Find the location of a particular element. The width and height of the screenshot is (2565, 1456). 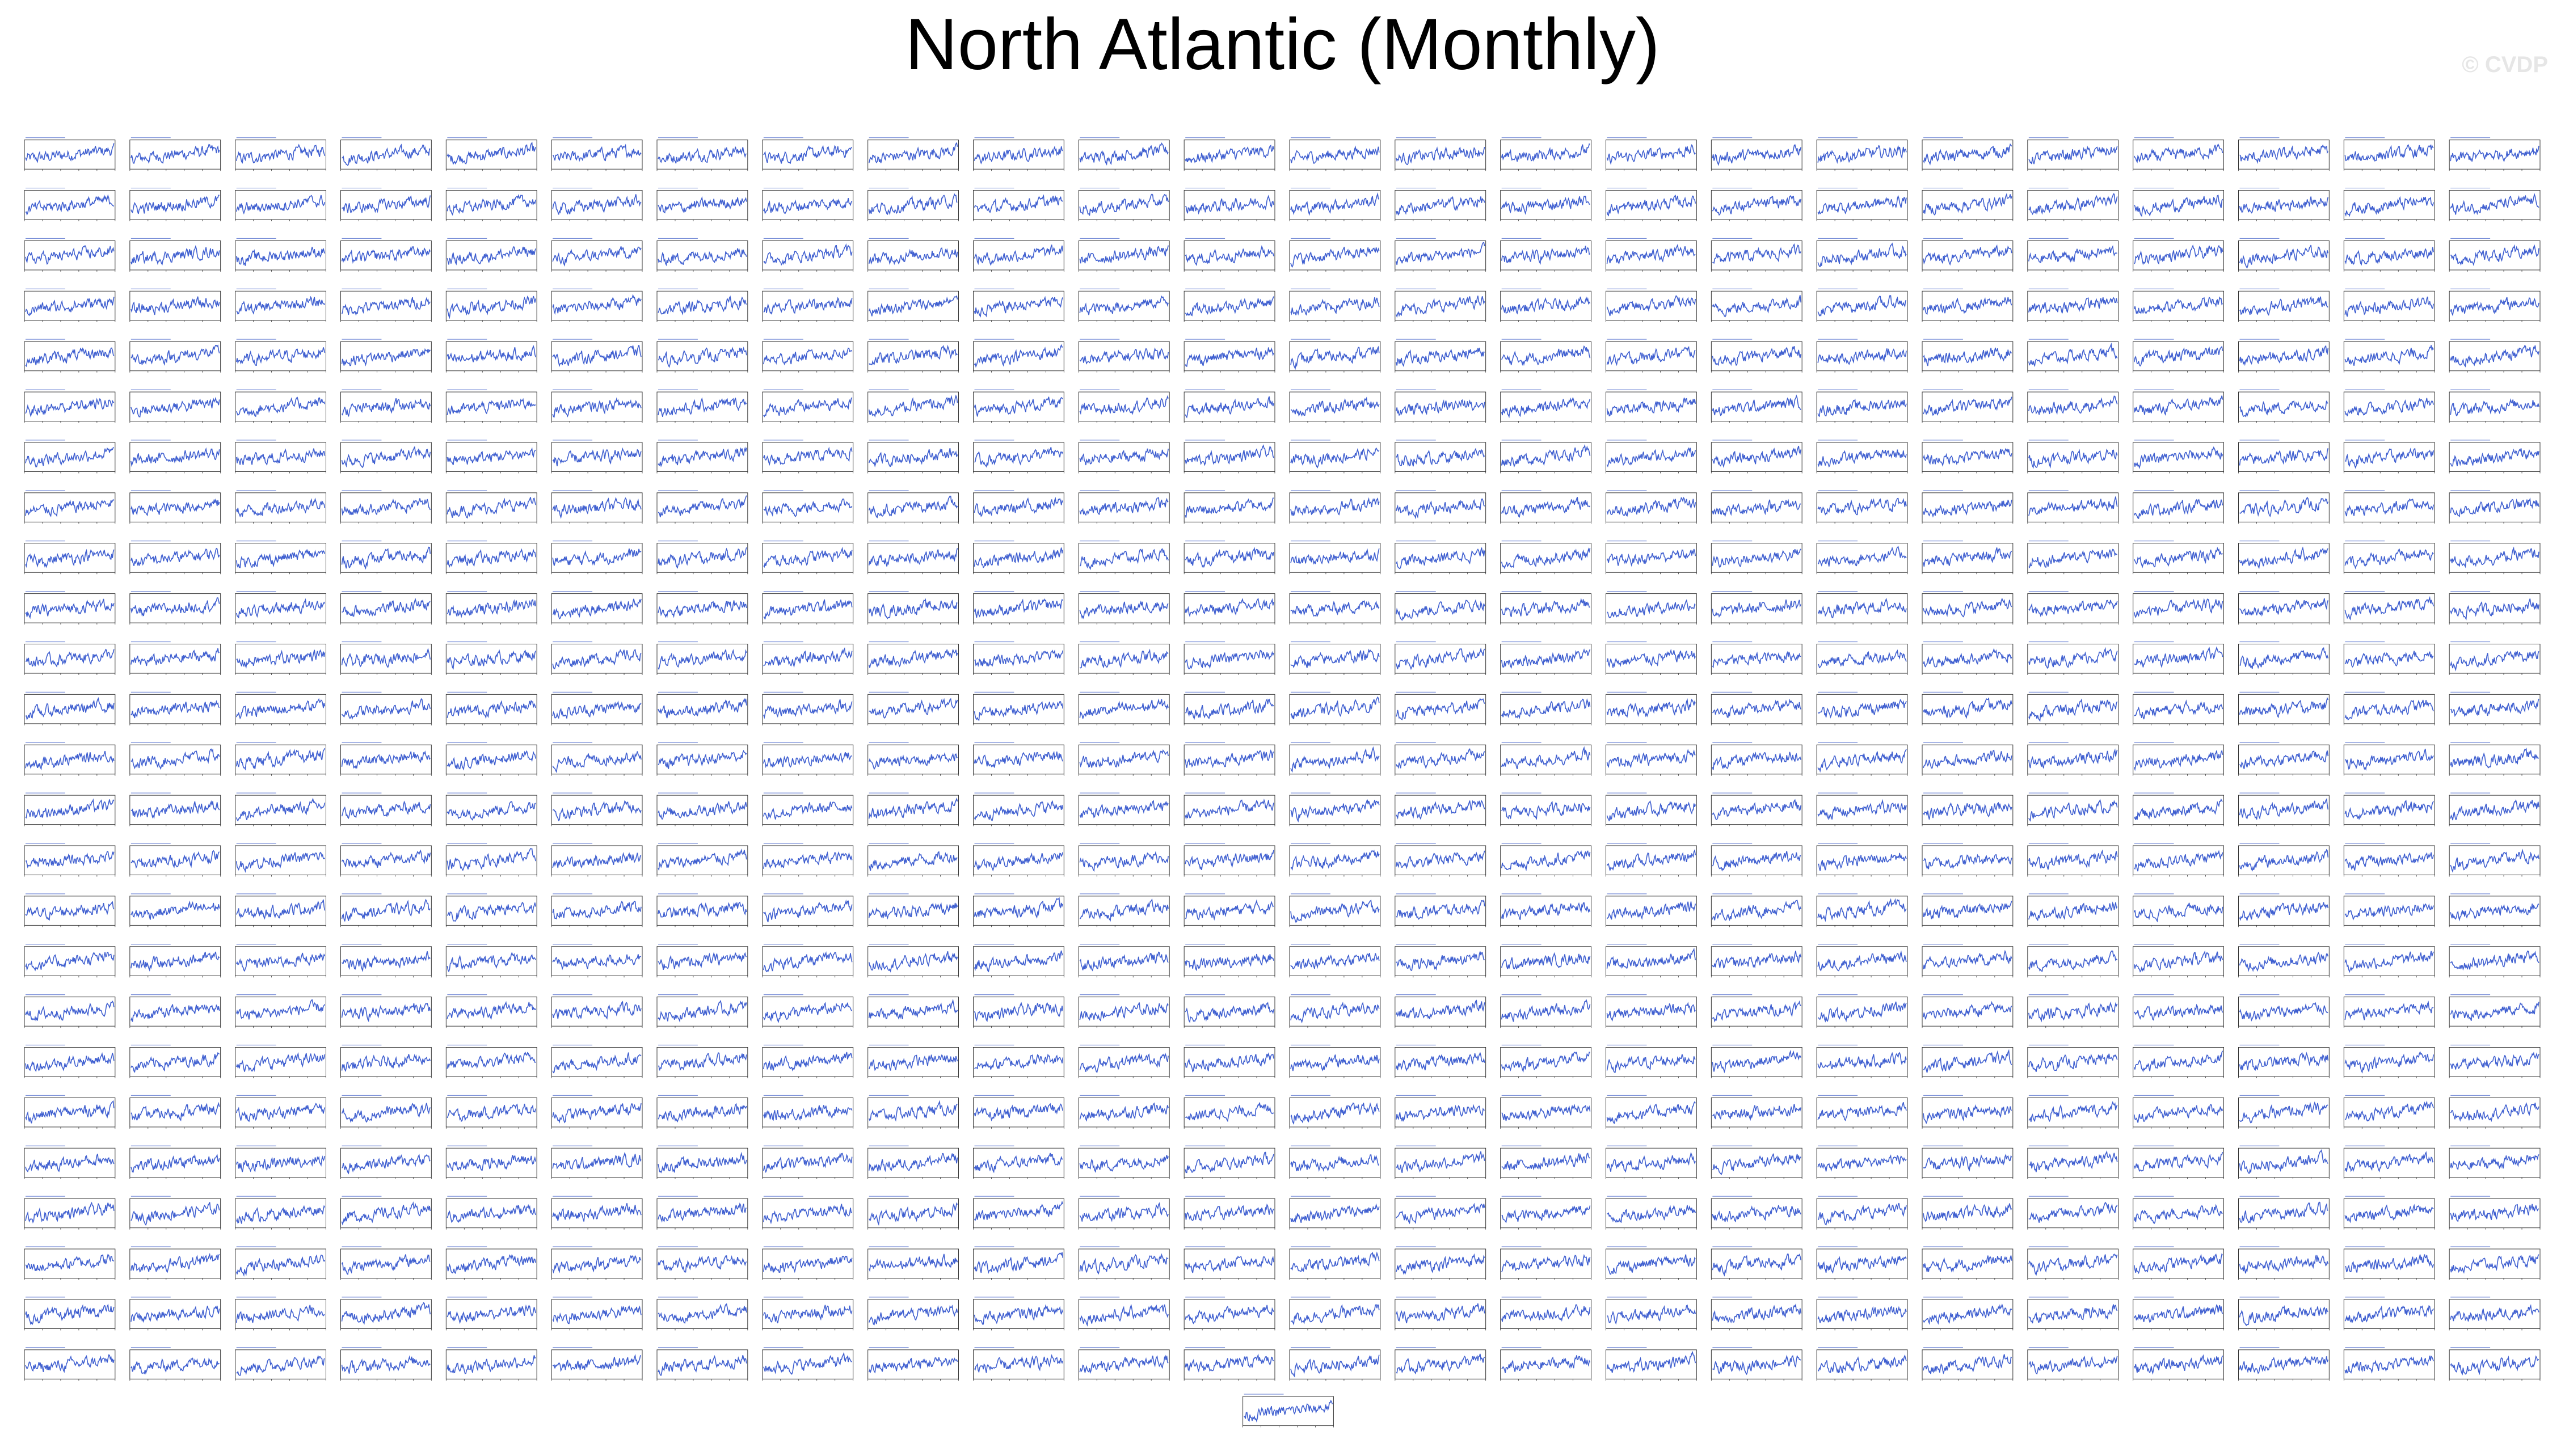

watermark: © CVDP is located at coordinates (2505, 64).